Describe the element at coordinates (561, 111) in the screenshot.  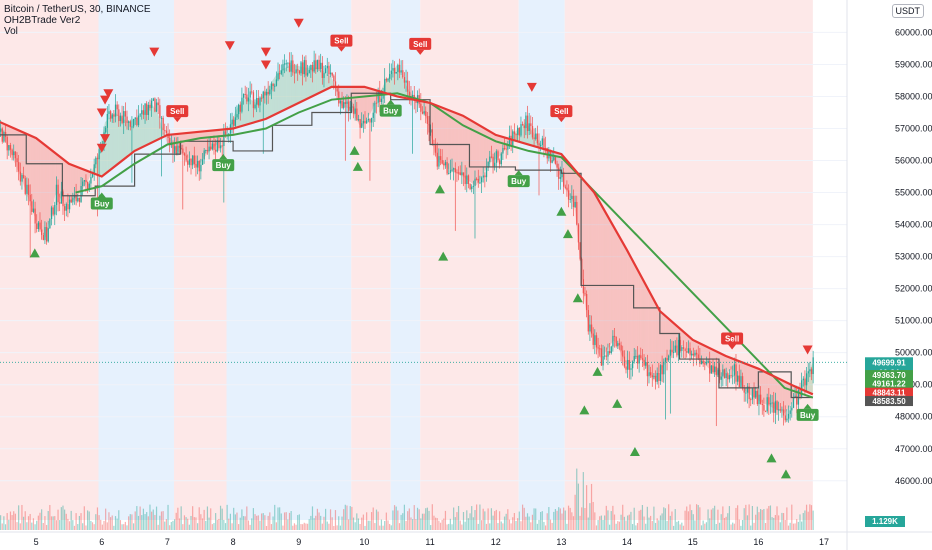
I see `sell-label-text: Sell` at that location.